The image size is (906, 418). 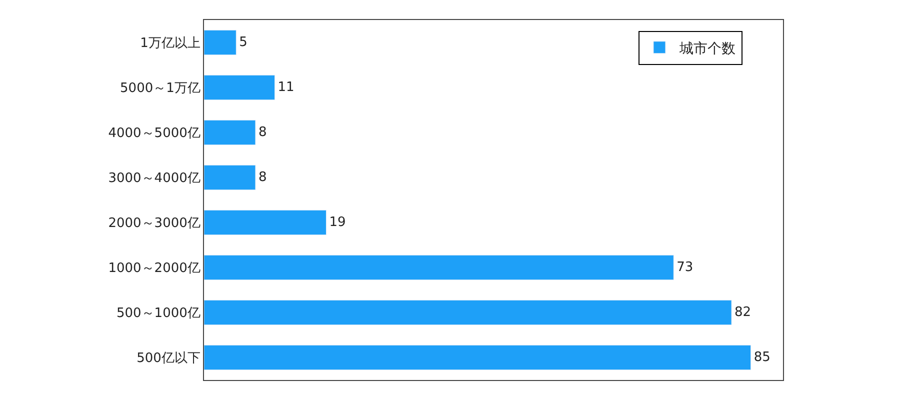 What do you see at coordinates (707, 48) in the screenshot?
I see `legend-label: 城市个数` at bounding box center [707, 48].